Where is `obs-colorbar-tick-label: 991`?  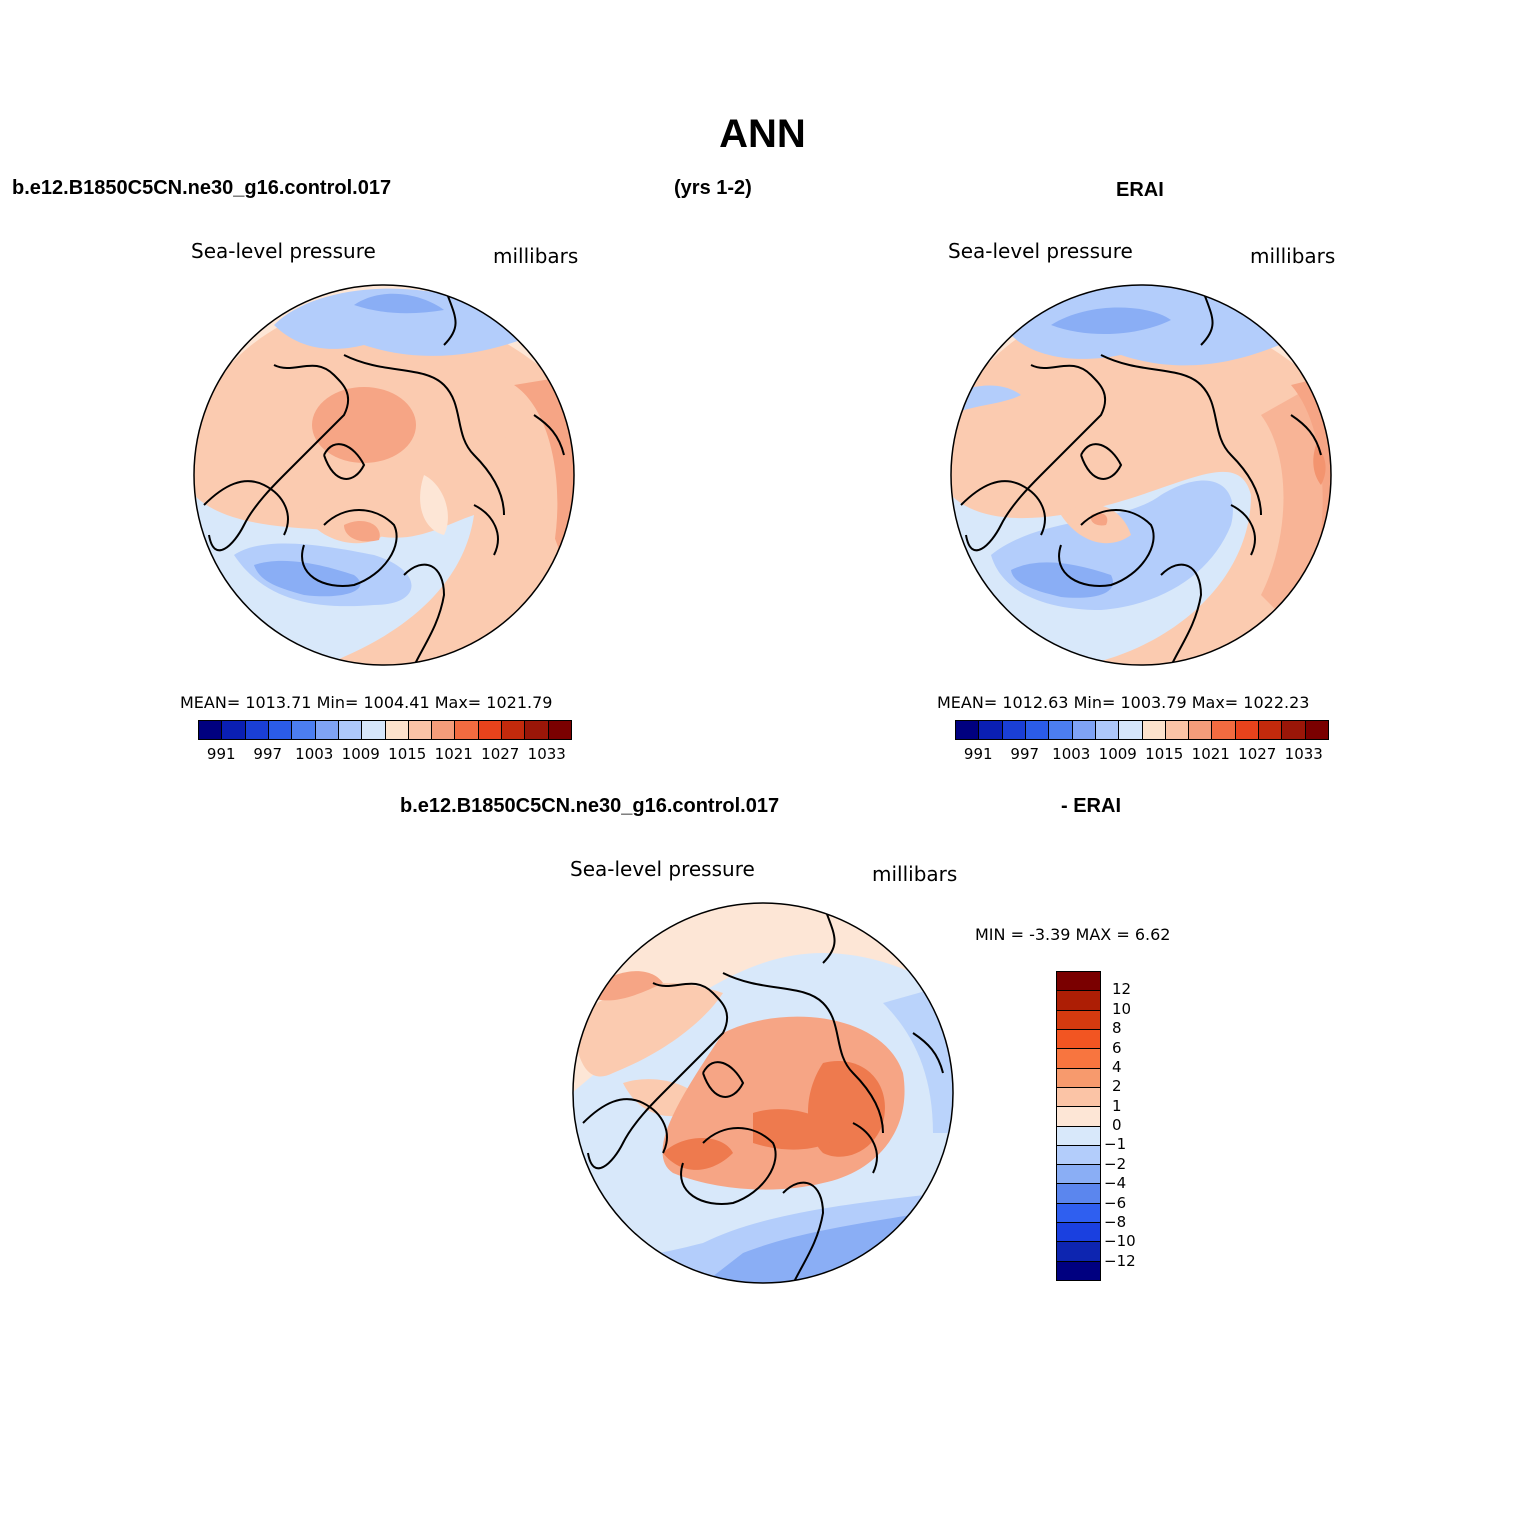 obs-colorbar-tick-label: 991 is located at coordinates (978, 754).